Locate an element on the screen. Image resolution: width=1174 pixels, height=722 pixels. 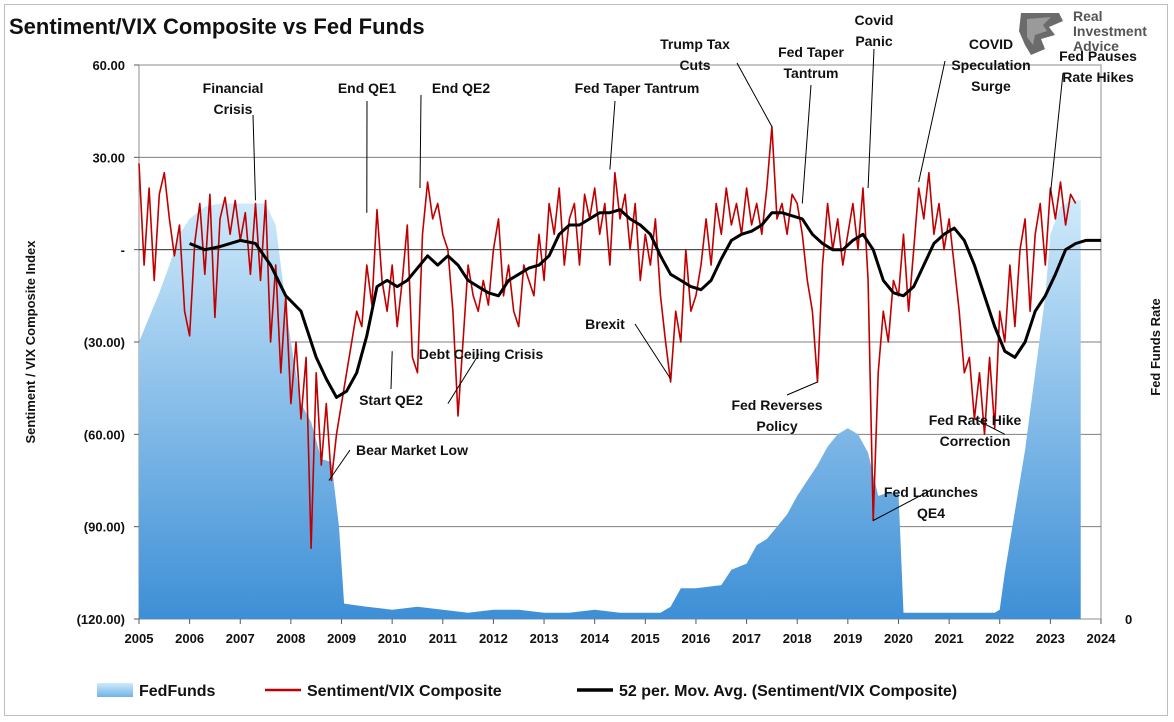
annotation-label: Bear Market Low is located at coordinates (412, 450).